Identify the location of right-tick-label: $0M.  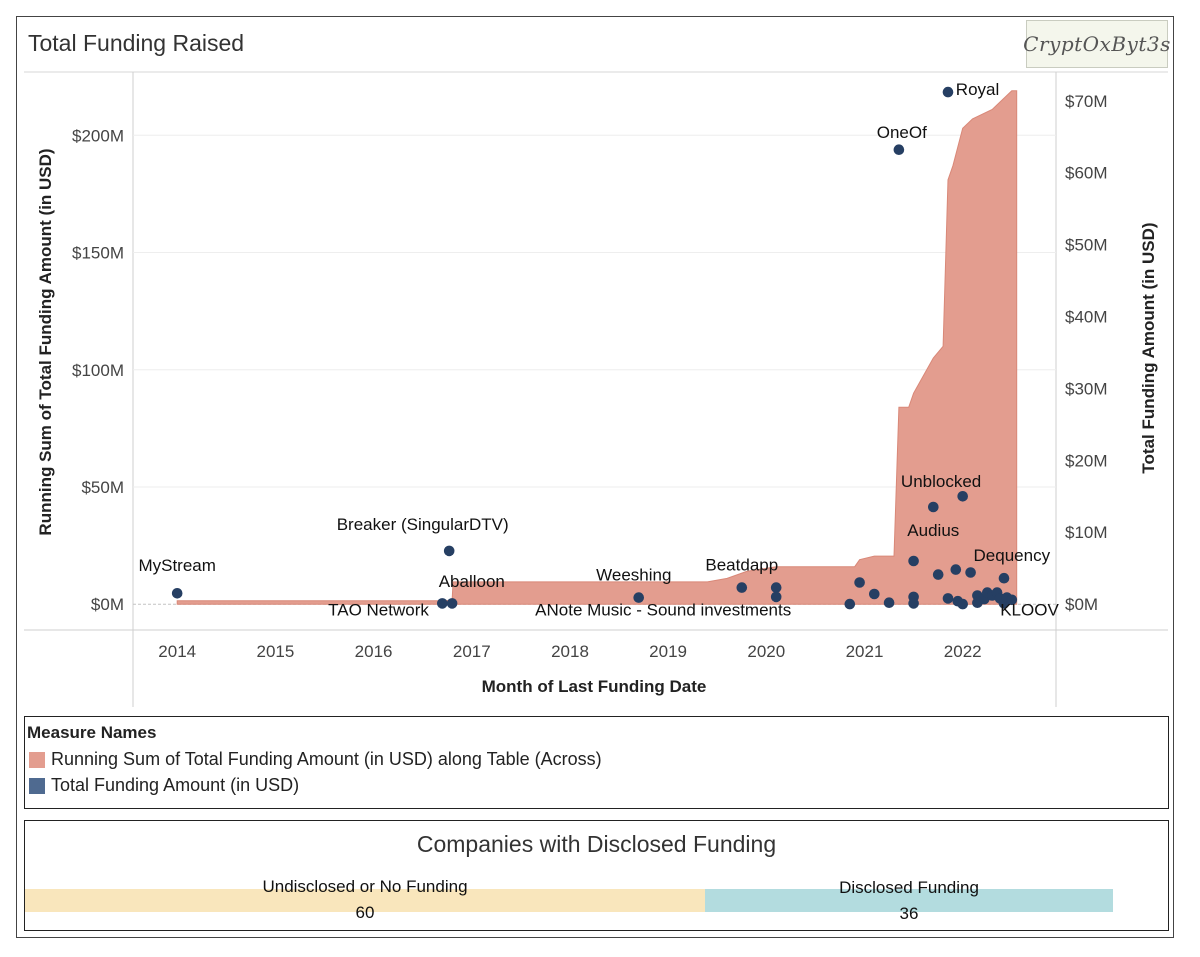
(1081, 604).